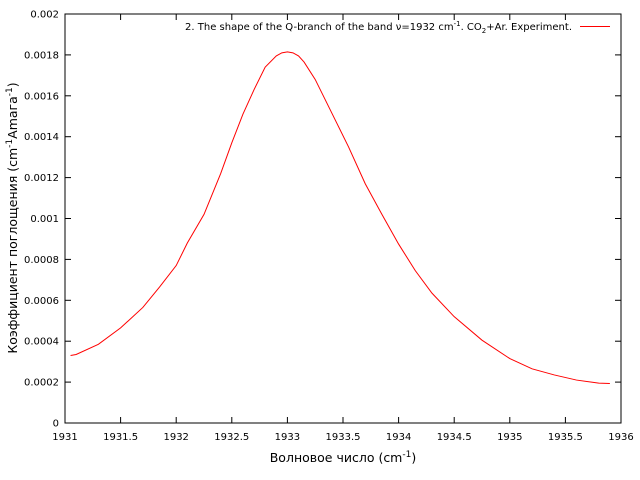  What do you see at coordinates (44, 15) in the screenshot?
I see `y-tick-label: 0.002` at bounding box center [44, 15].